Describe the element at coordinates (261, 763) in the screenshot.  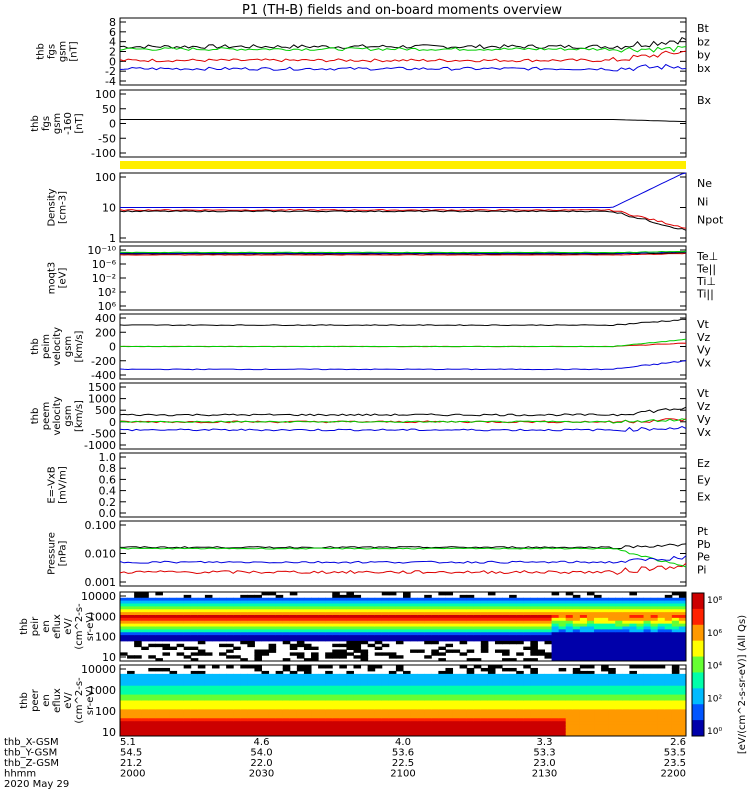
I see `xaxis-value: 22.0` at that location.